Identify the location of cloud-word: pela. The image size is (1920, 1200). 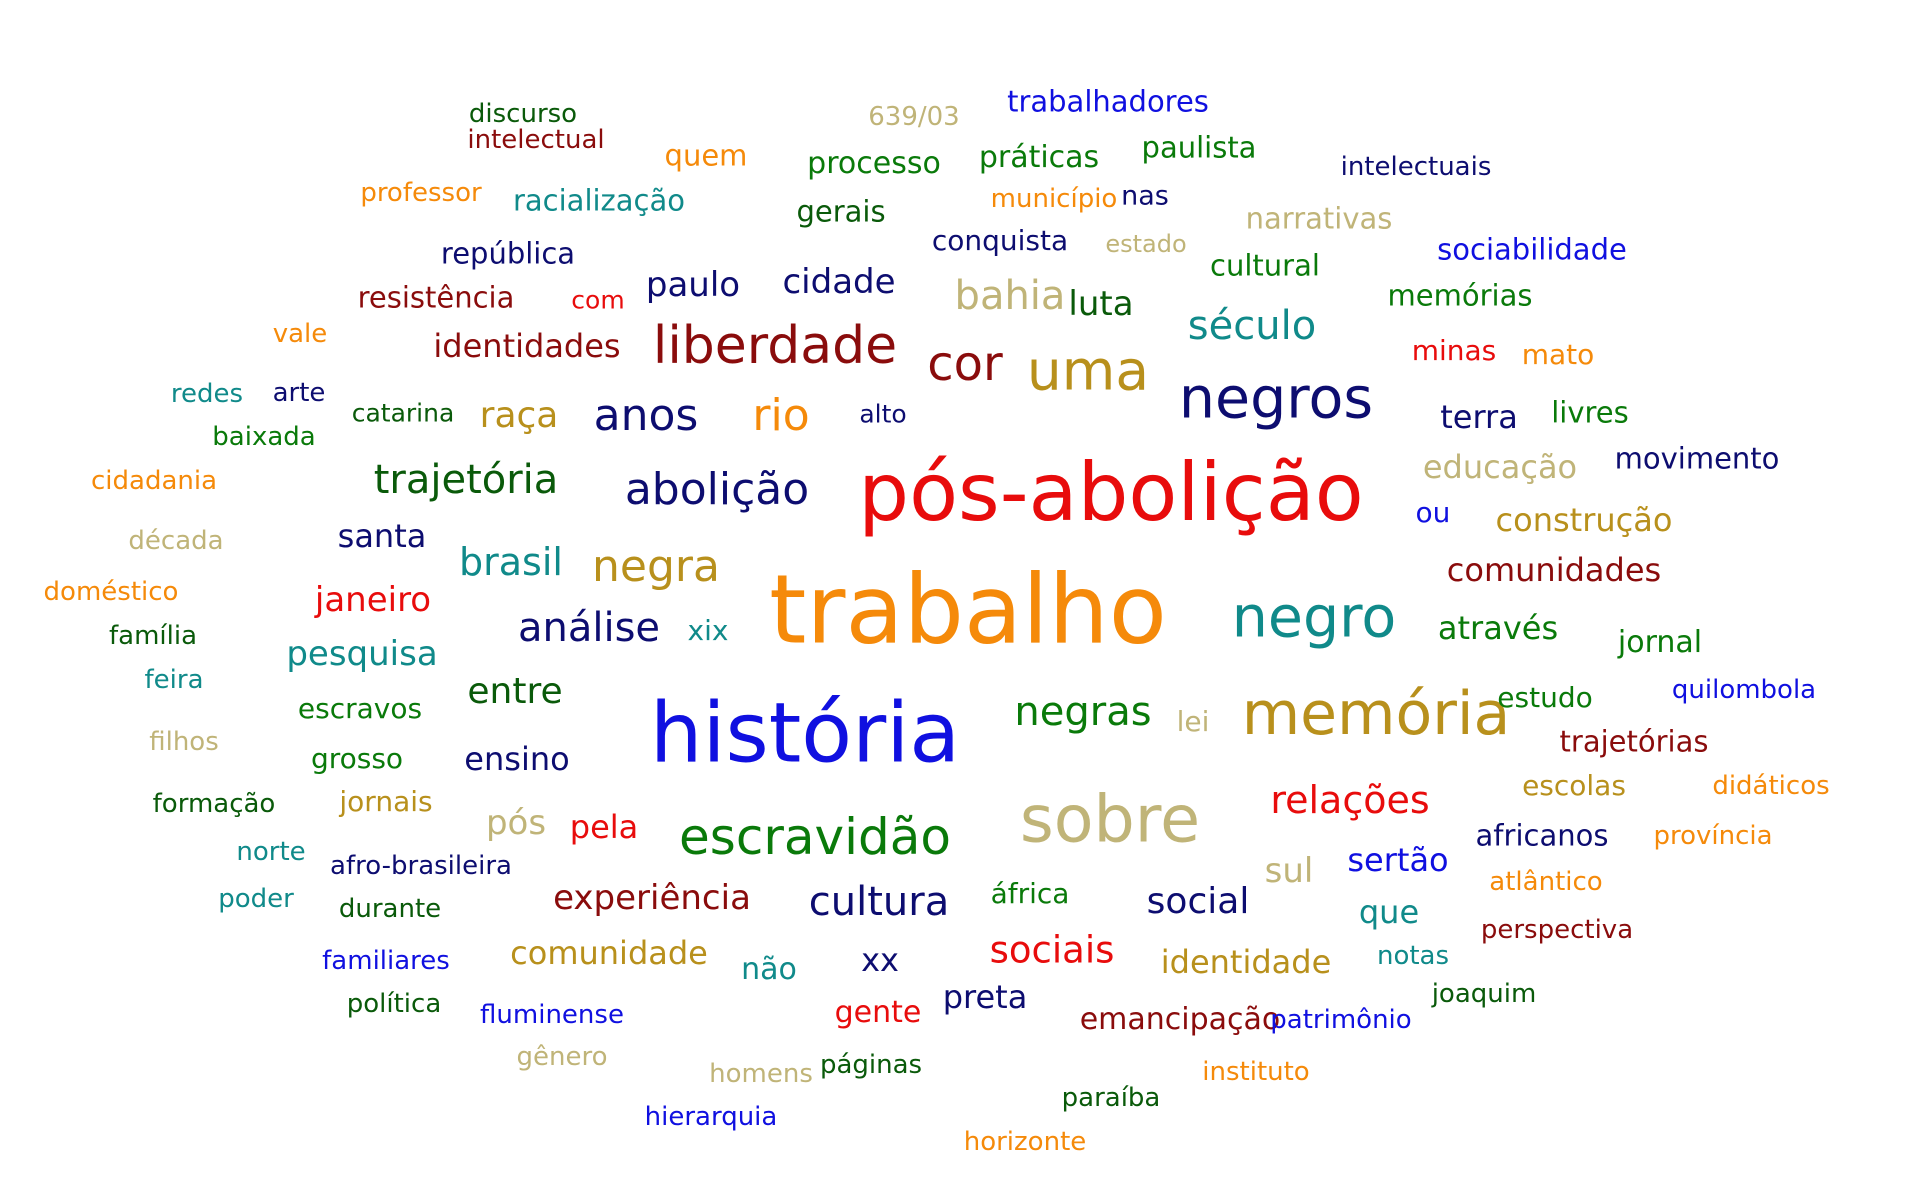
(604, 827).